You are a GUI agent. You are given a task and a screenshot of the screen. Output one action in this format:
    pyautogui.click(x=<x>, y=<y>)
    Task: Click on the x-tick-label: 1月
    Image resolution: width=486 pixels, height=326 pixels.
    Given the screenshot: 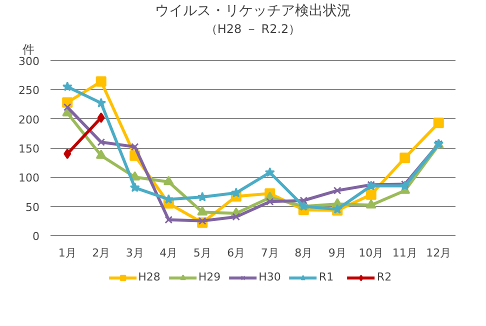 What is the action you would take?
    pyautogui.click(x=67, y=253)
    